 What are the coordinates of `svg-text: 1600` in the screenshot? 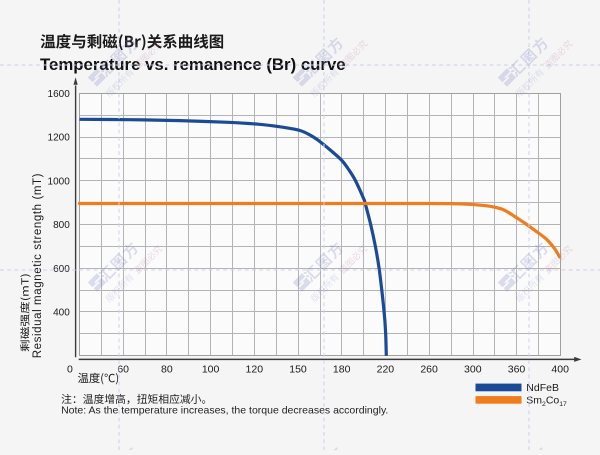 It's located at (59, 94).